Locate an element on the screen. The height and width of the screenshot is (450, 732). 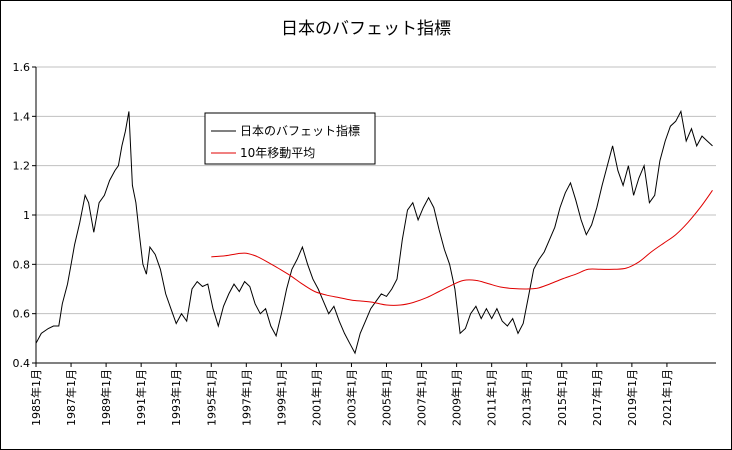
x-tick-label: 2017年1月 is located at coordinates (597, 397).